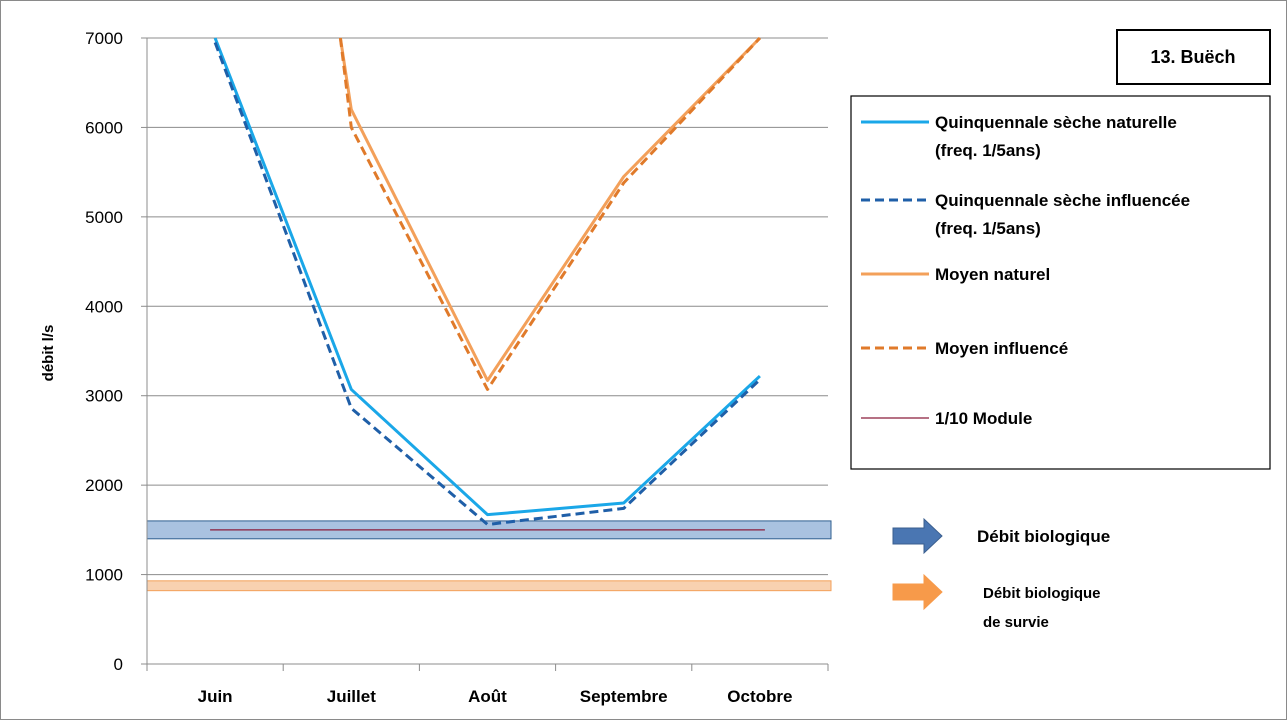  I want to click on band-label-0-0: Débit biologique, so click(1043, 536).